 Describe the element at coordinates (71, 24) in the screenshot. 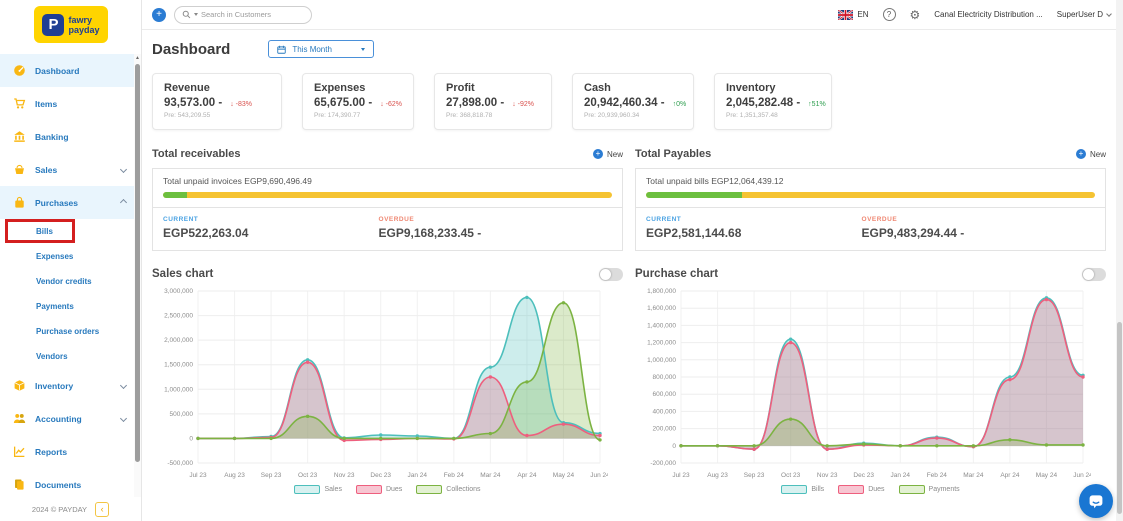

I see `fawry-payday-logo: P fawry payday` at that location.